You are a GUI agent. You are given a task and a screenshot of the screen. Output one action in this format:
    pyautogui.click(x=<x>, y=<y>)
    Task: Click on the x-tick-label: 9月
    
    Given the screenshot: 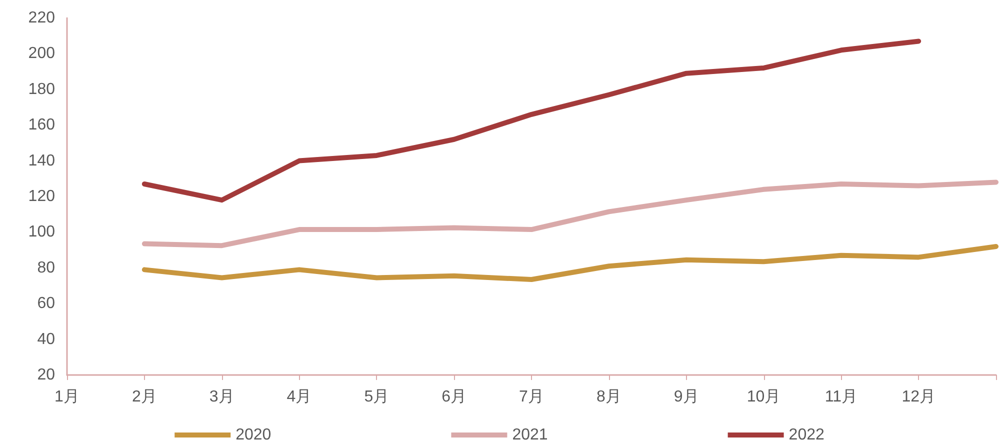 What is the action you would take?
    pyautogui.click(x=686, y=397)
    